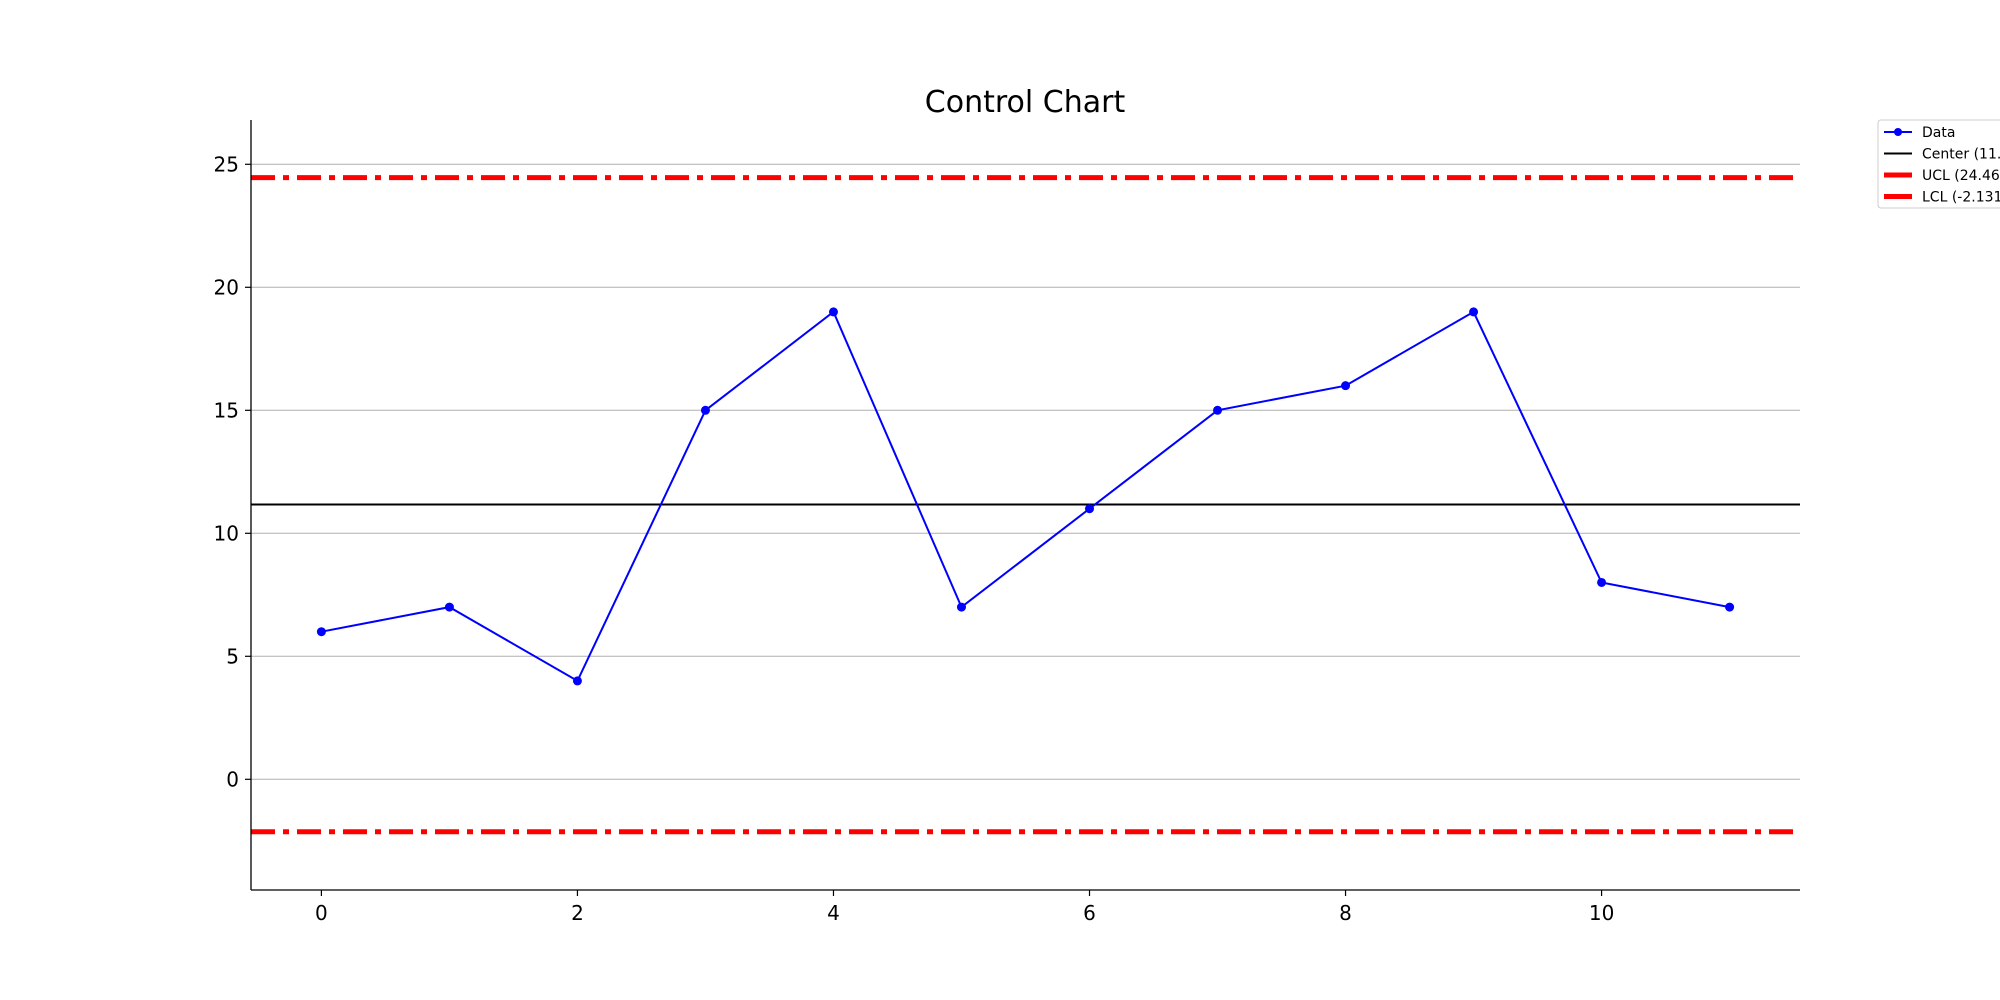 This screenshot has height=1000, width=2000. I want to click on legend-box, so click(1938, 164).